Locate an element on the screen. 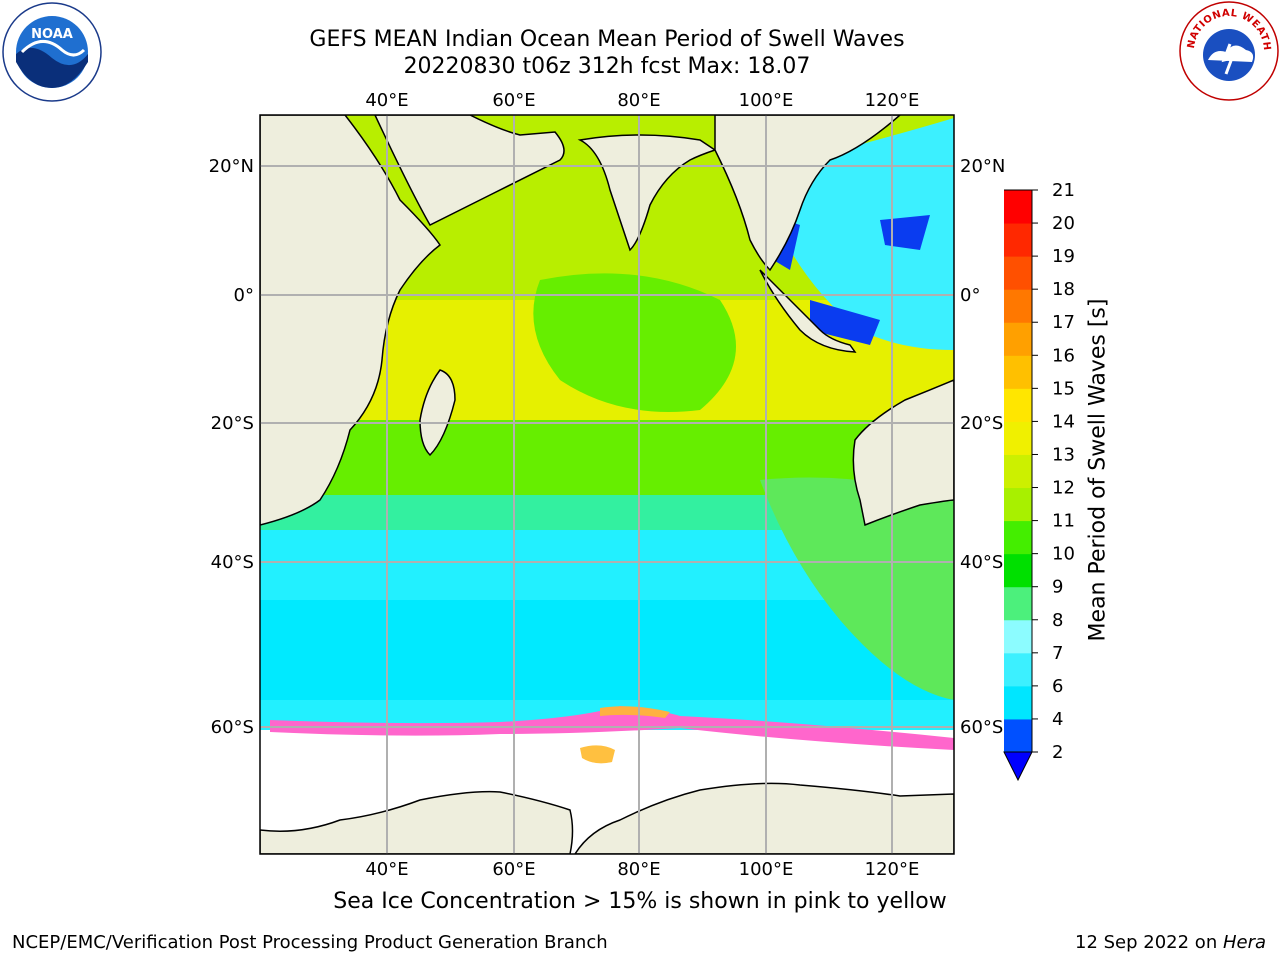 The width and height of the screenshot is (1280, 960). chart-subtitle: 20220830 t06z 312h fcst Max: 18.07 is located at coordinates (607, 66).